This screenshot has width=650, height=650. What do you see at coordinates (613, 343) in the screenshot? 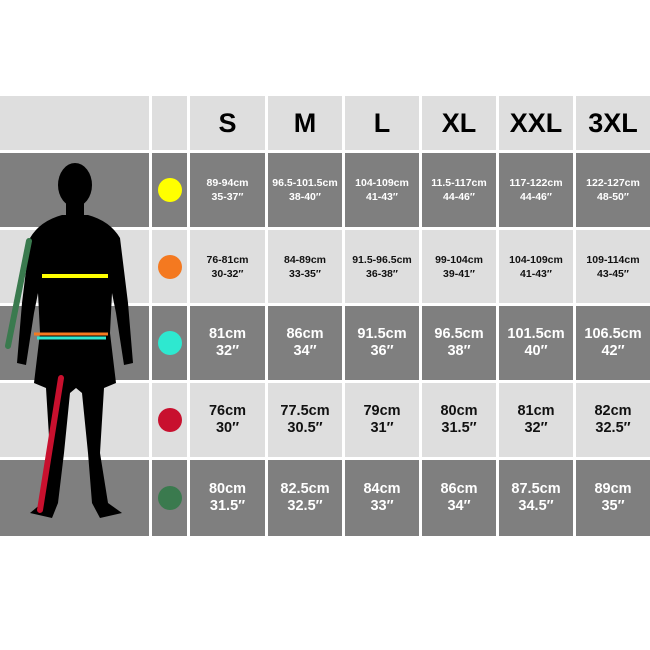
I see `size-cell: 106.5cm 42″` at bounding box center [613, 343].